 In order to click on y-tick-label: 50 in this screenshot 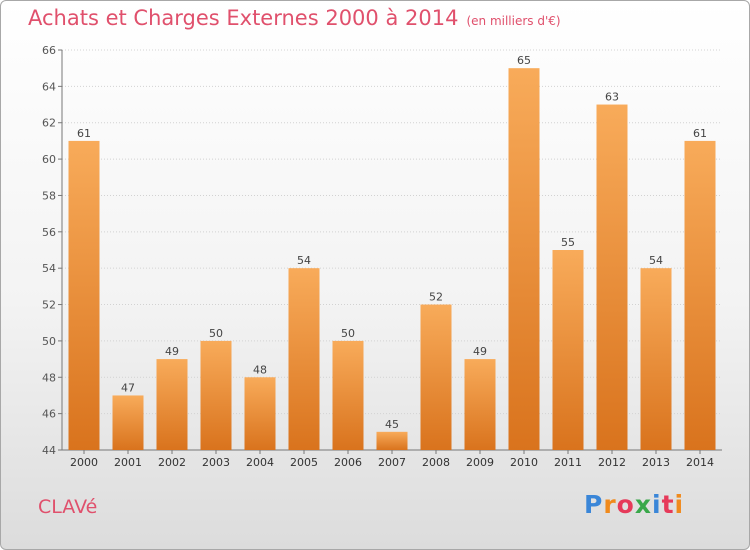, I will do `click(49, 341)`.